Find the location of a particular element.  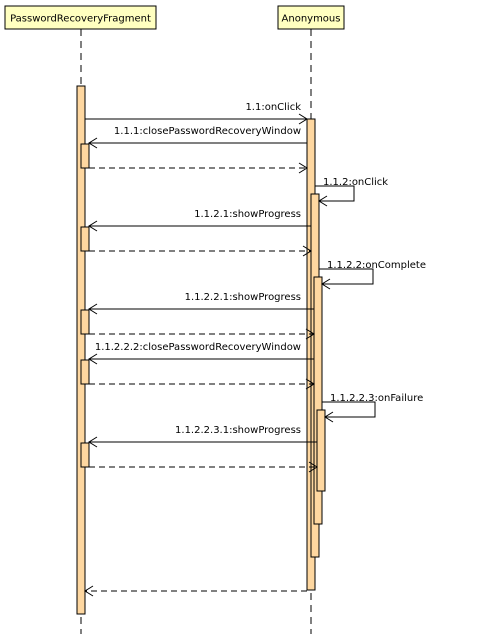

message-1-1-1-close-password-recovery-window: 1.1.1:closePasswordRecoveryWindow is located at coordinates (197, 137).